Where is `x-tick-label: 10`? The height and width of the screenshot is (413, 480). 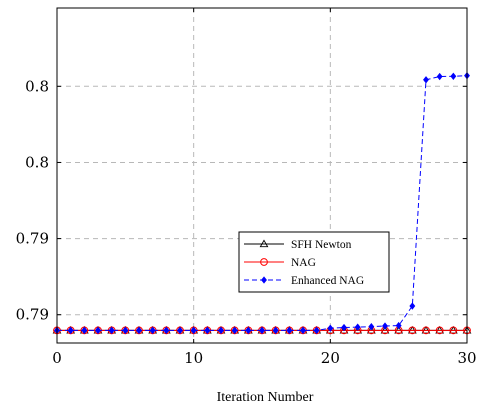 x-tick-label: 10 is located at coordinates (193, 358).